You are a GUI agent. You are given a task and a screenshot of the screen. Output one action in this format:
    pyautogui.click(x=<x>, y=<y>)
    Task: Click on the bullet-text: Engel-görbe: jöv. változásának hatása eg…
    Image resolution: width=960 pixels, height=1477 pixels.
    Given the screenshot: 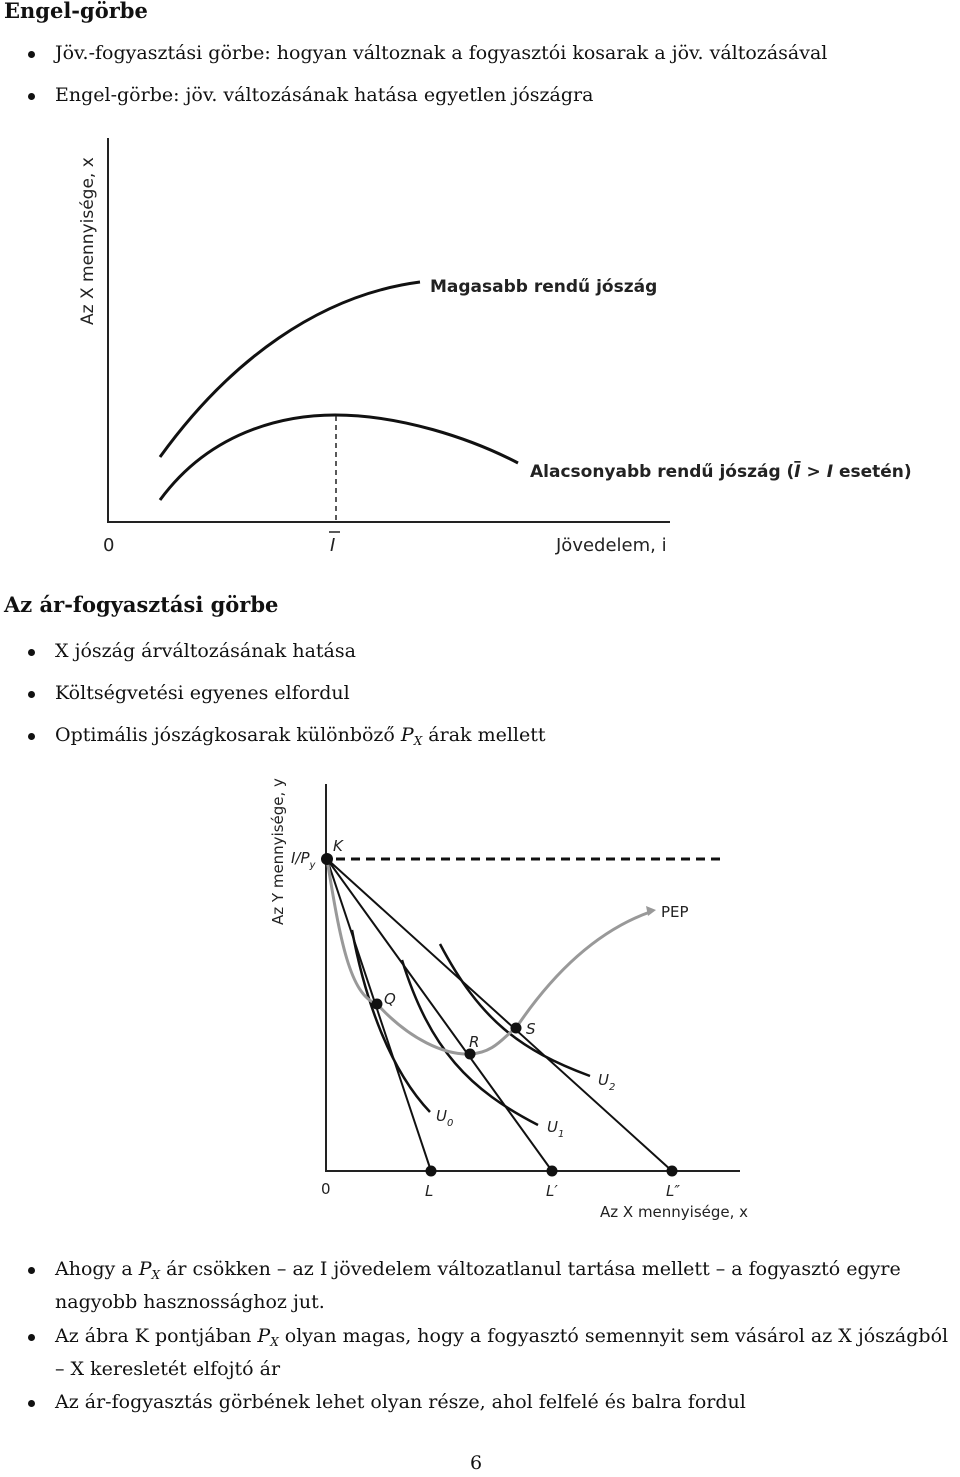 What is the action you would take?
    pyautogui.click(x=324, y=95)
    